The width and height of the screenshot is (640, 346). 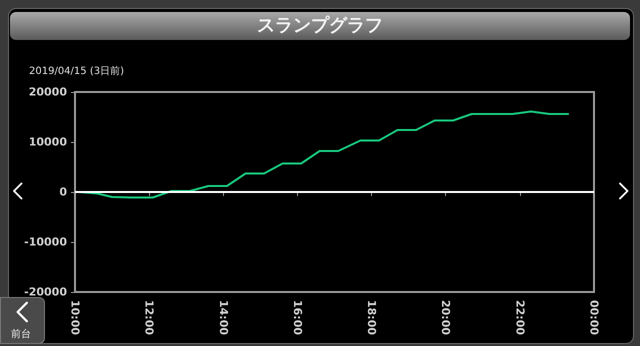 I want to click on chart-subtitle: 2019/04/15 (3日前), so click(x=76, y=71).